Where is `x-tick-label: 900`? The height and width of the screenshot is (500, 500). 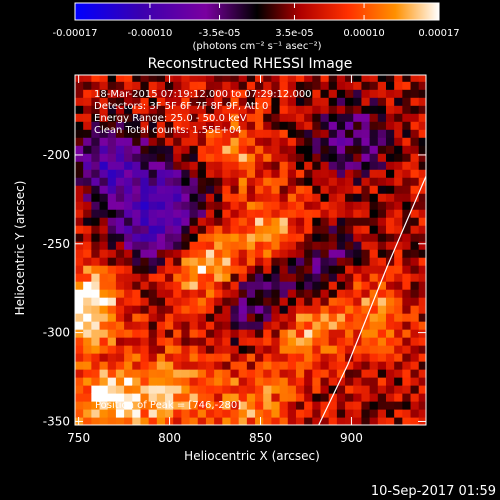
x-tick-label: 900 is located at coordinates (351, 438).